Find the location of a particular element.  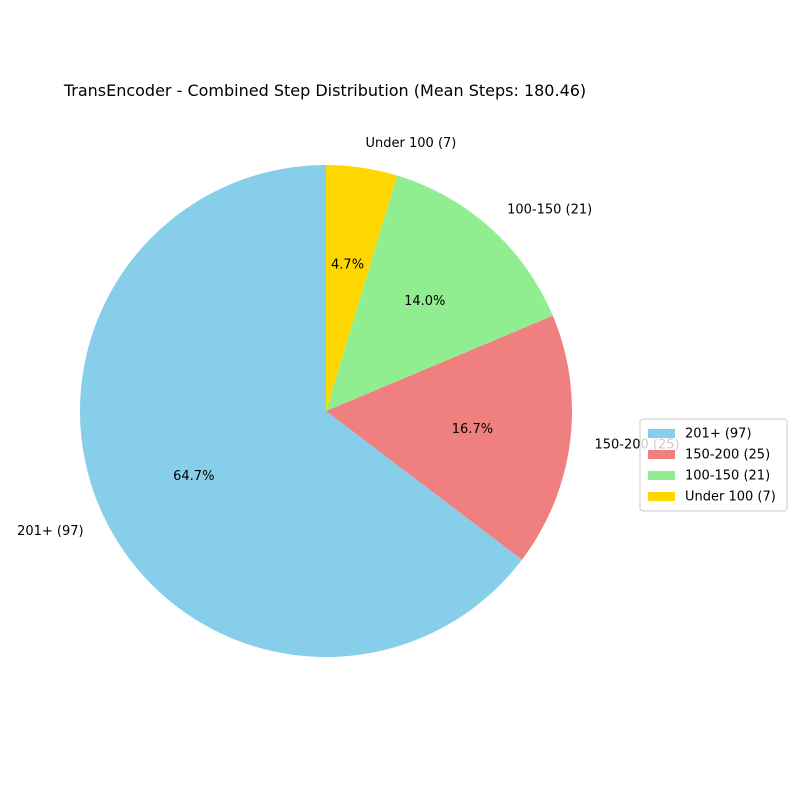

slice-label-100-150-21: 100-150 (21) is located at coordinates (549, 209).